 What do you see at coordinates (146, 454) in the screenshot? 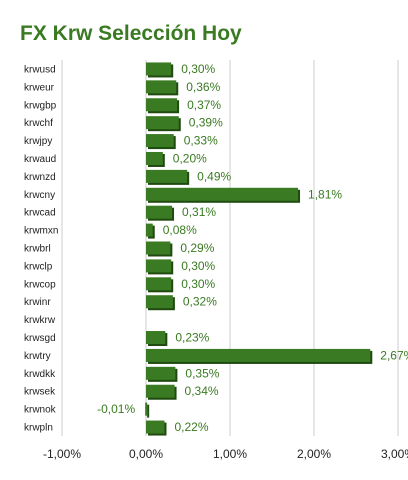
I see `x-tick-label: 0,00%` at bounding box center [146, 454].